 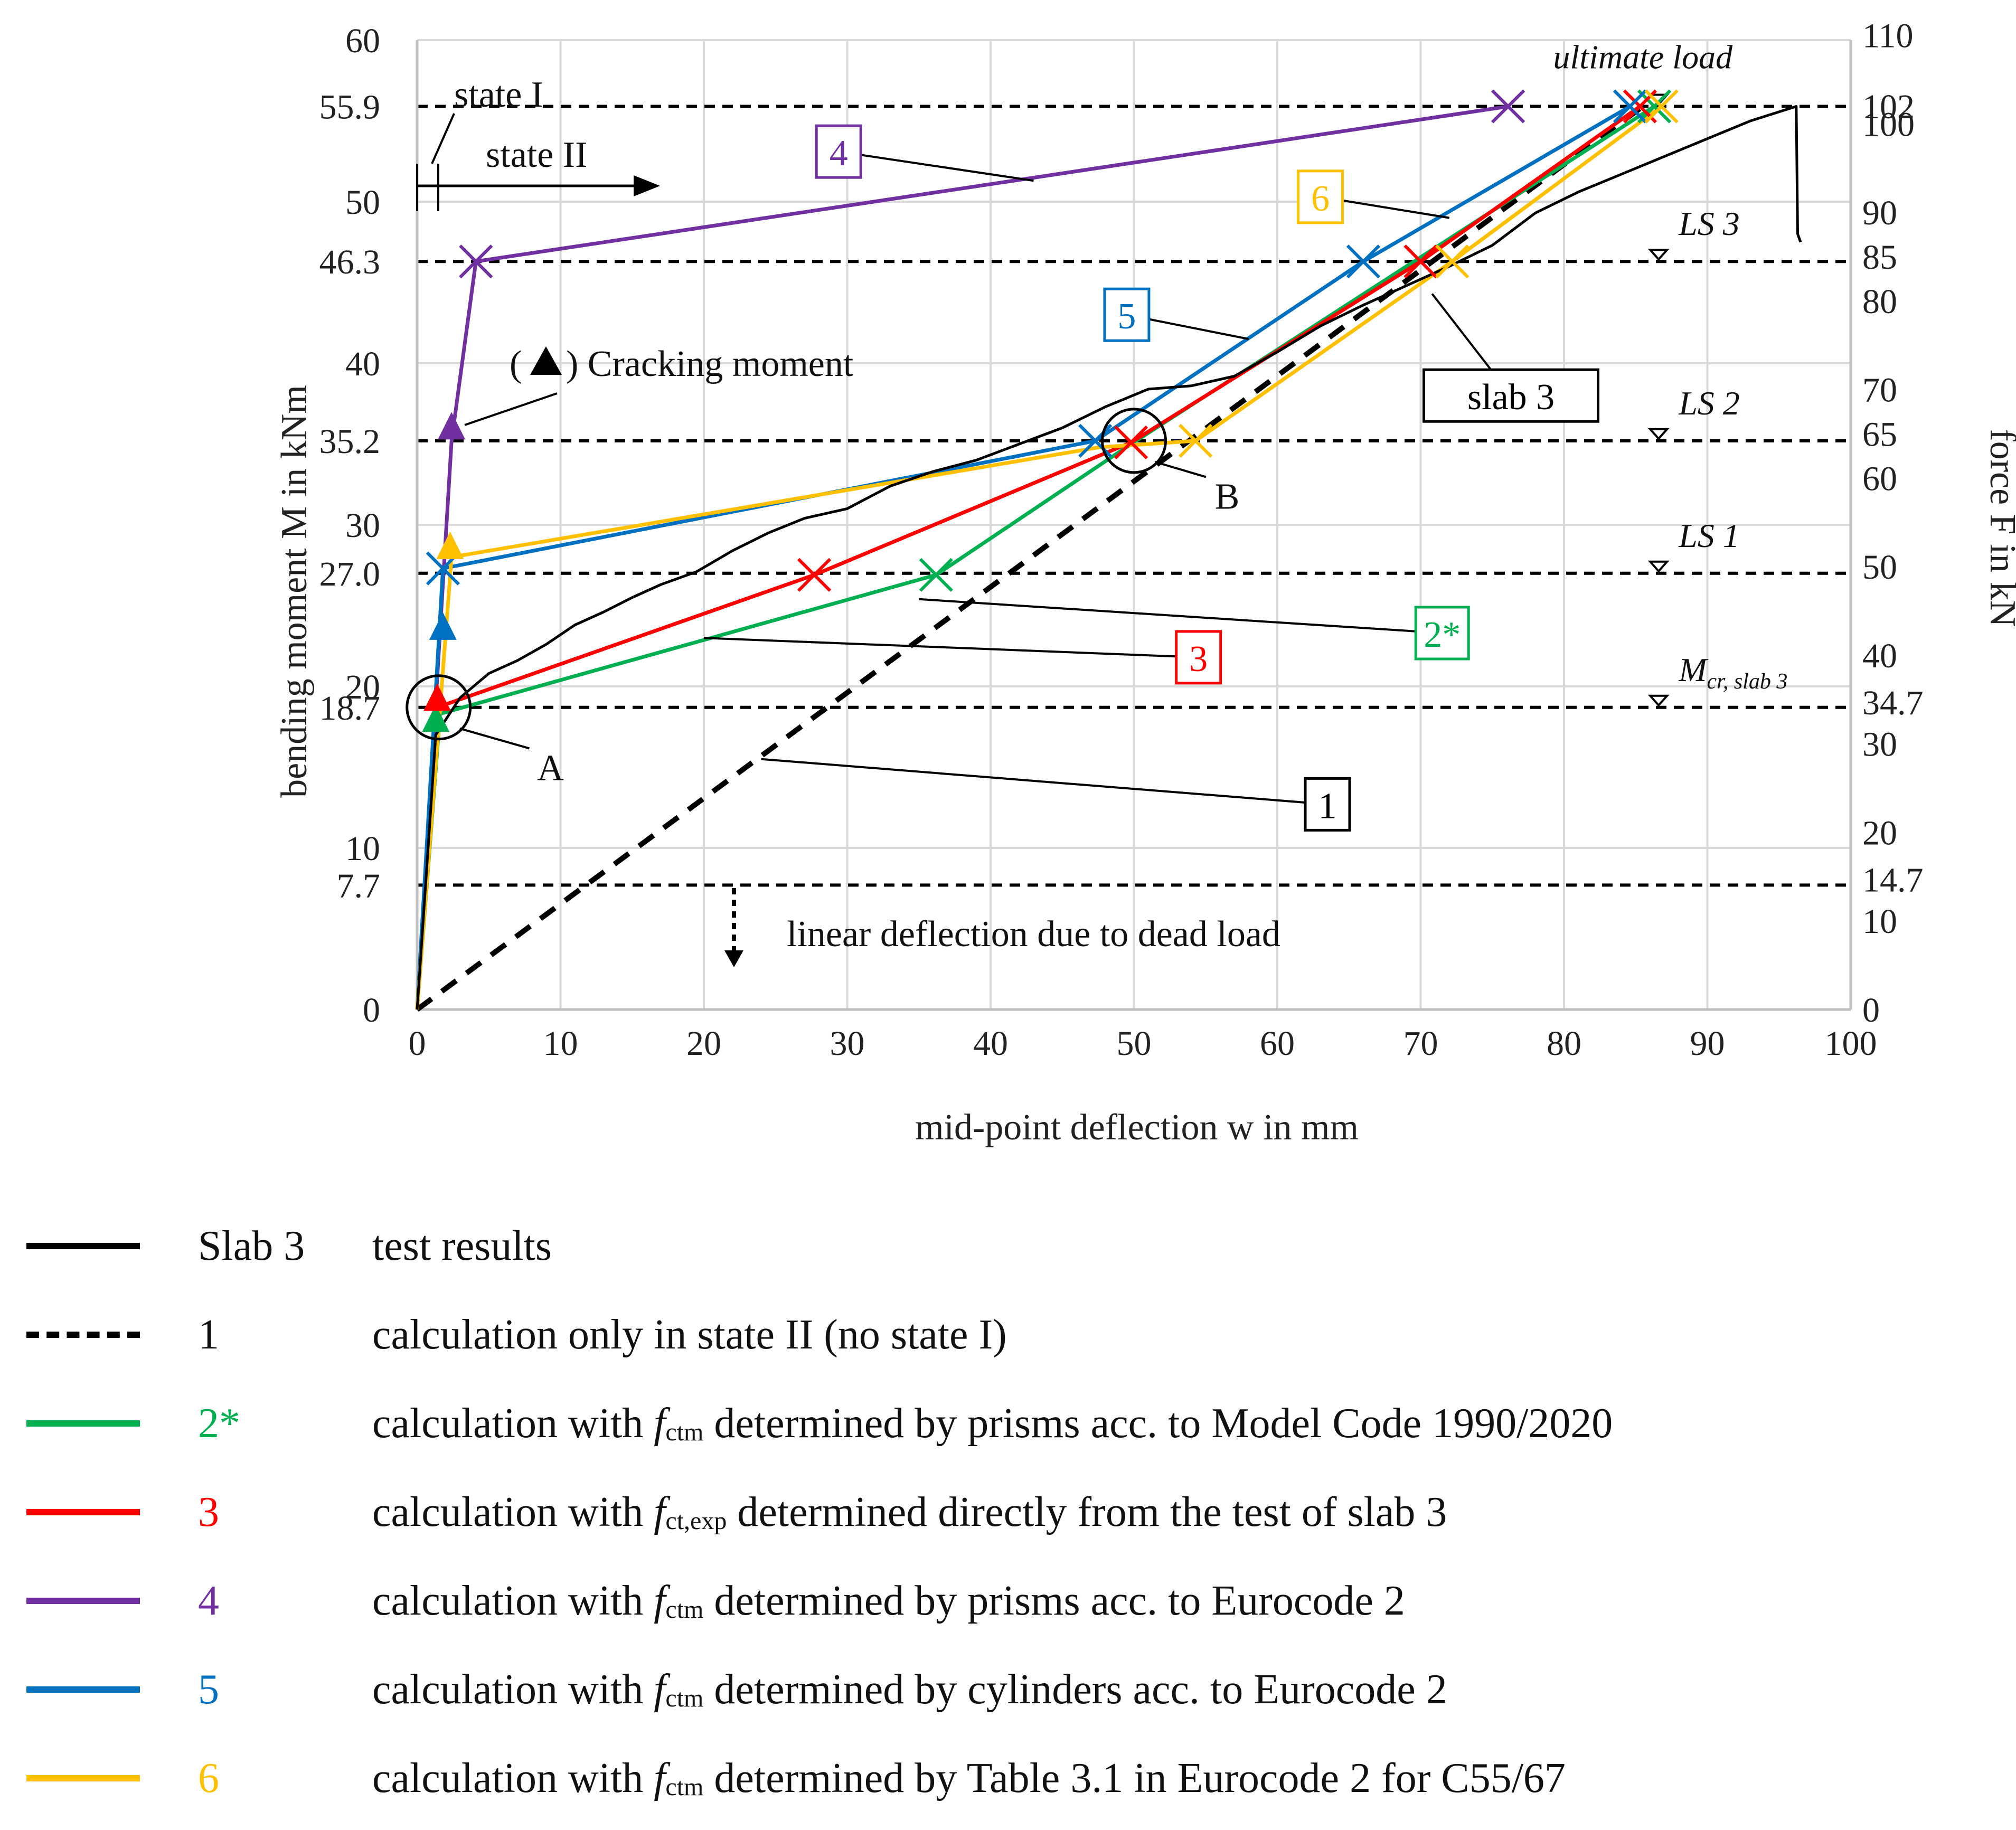 What do you see at coordinates (362, 687) in the screenshot?
I see `y-tick-label: 20` at bounding box center [362, 687].